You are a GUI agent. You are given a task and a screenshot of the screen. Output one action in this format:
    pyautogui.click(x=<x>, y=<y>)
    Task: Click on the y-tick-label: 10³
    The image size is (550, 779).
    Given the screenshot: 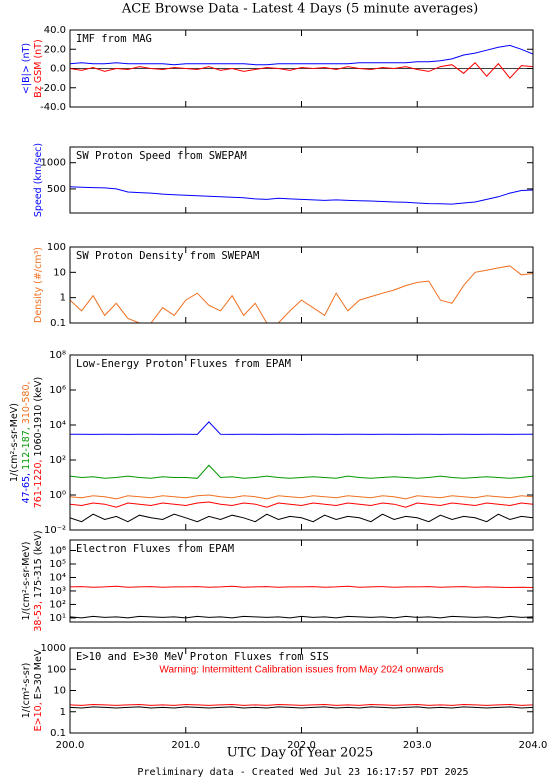 What is the action you would take?
    pyautogui.click(x=57, y=591)
    